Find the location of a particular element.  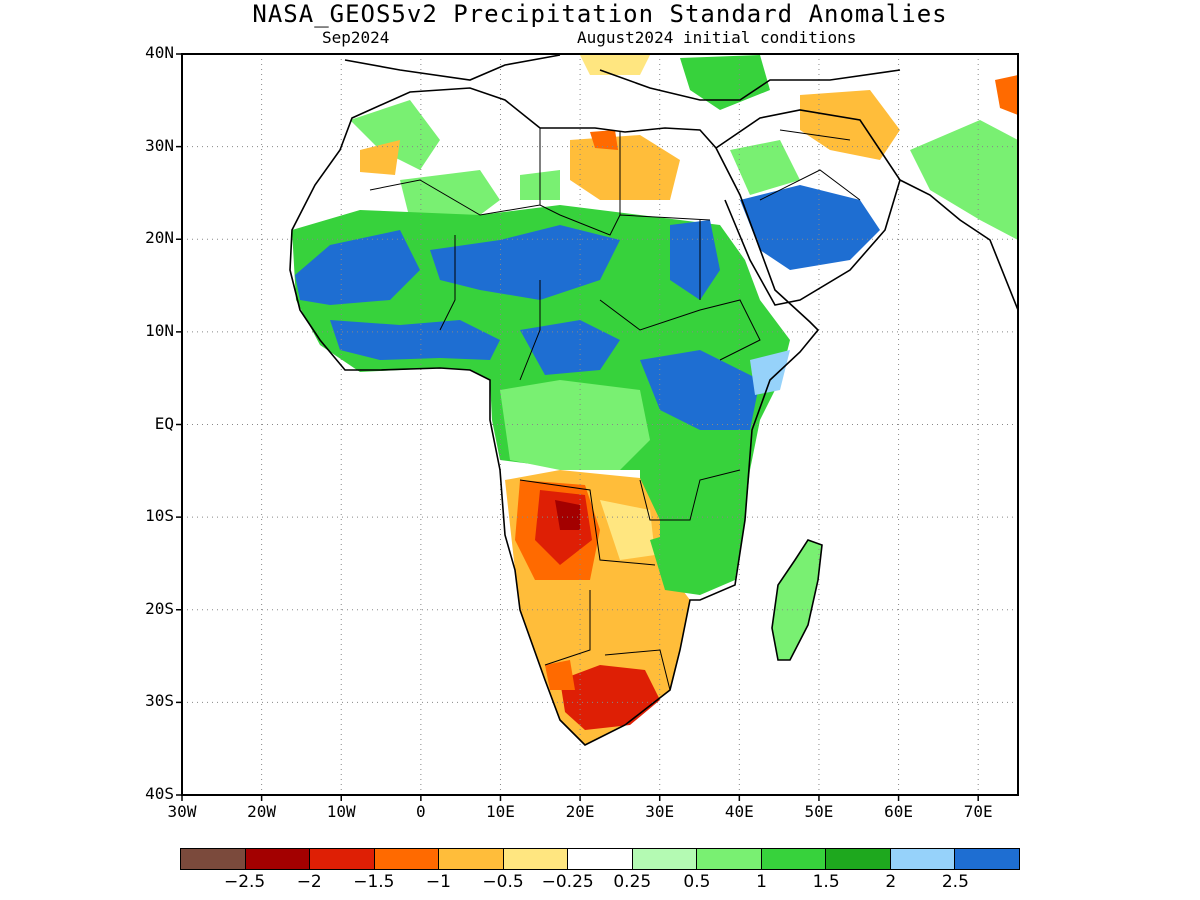

region-arabia-blue is located at coordinates (810, 227).